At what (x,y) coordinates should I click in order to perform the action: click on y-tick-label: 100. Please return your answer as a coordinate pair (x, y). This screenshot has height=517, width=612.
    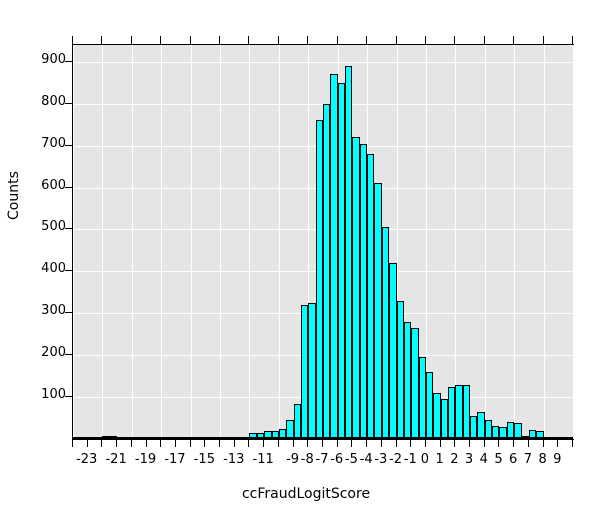
    Looking at the image, I should click on (53, 395).